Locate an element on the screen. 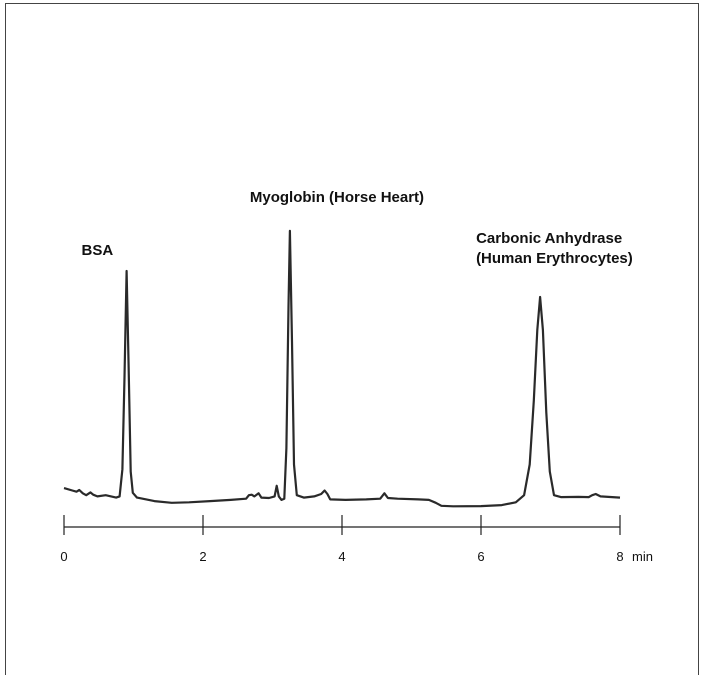 This screenshot has height=675, width=702. x-tick-label: 8 is located at coordinates (619, 556).